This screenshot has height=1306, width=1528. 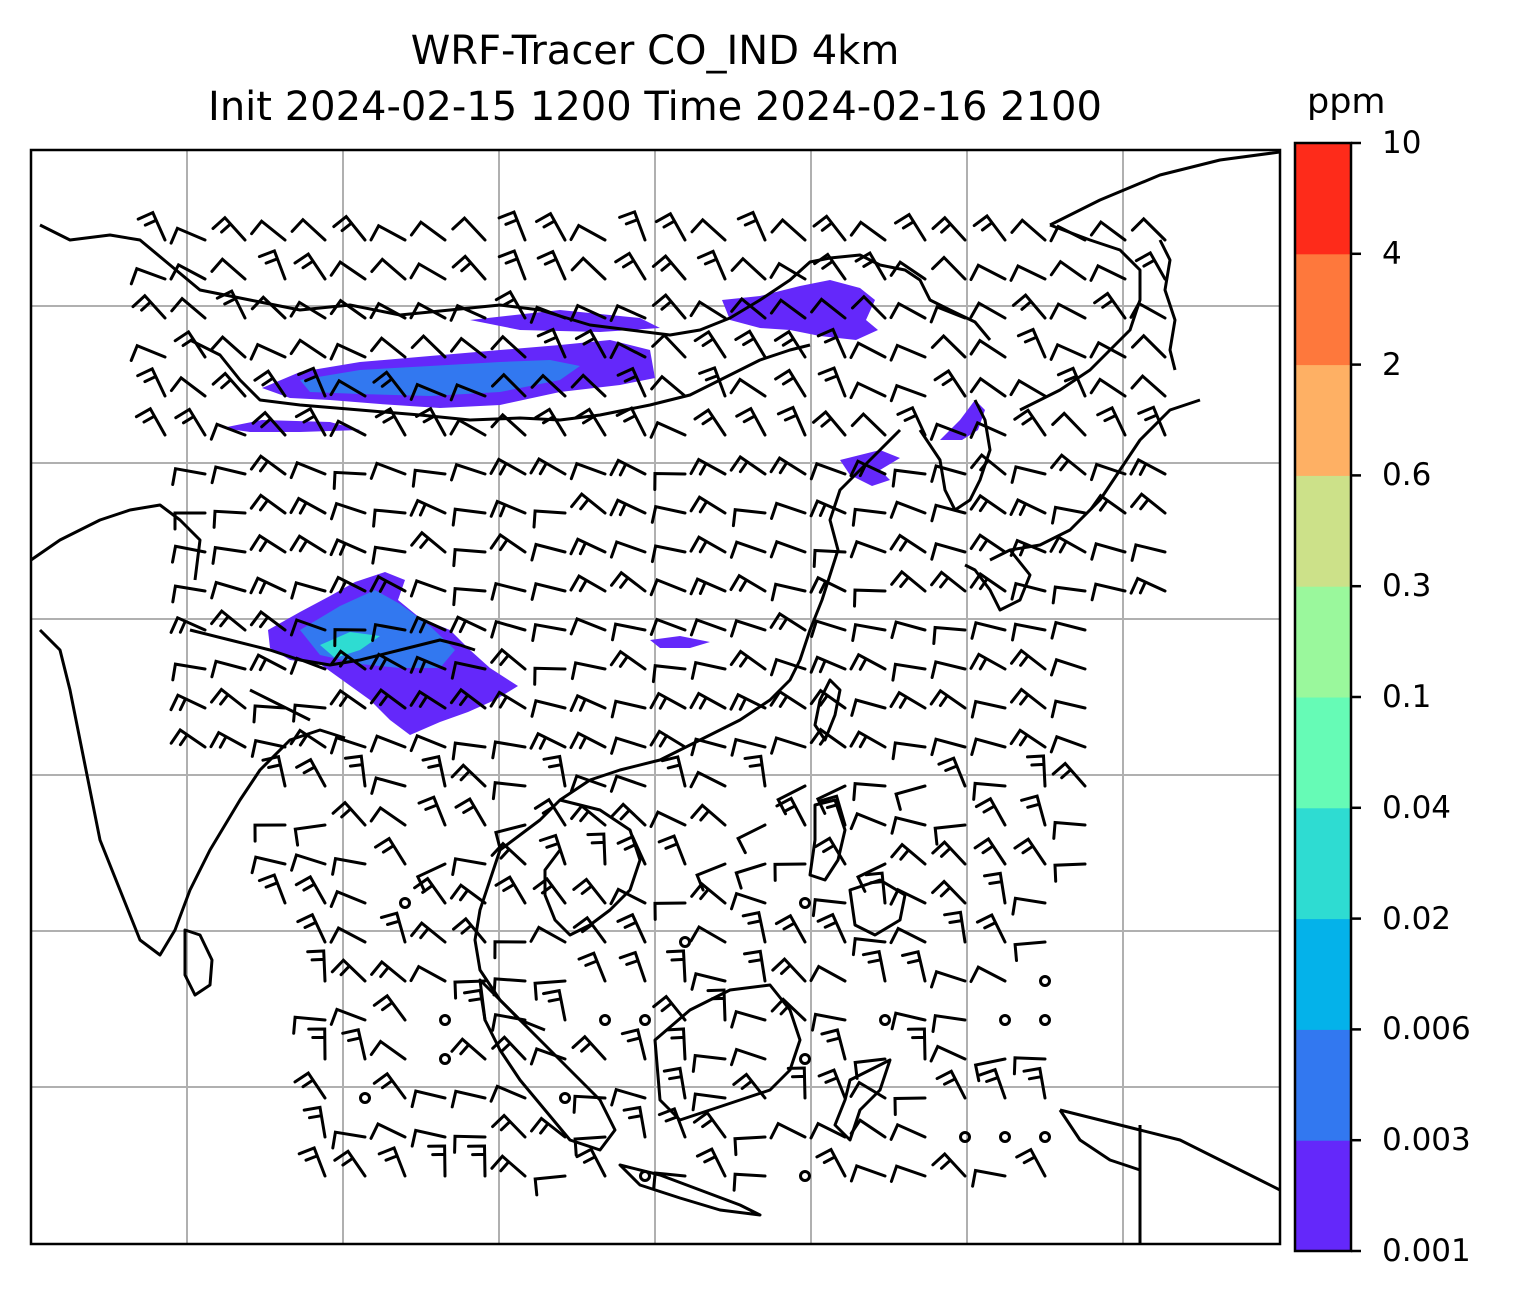 I want to click on colorbar-tick-label: 10, so click(x=1402, y=143).